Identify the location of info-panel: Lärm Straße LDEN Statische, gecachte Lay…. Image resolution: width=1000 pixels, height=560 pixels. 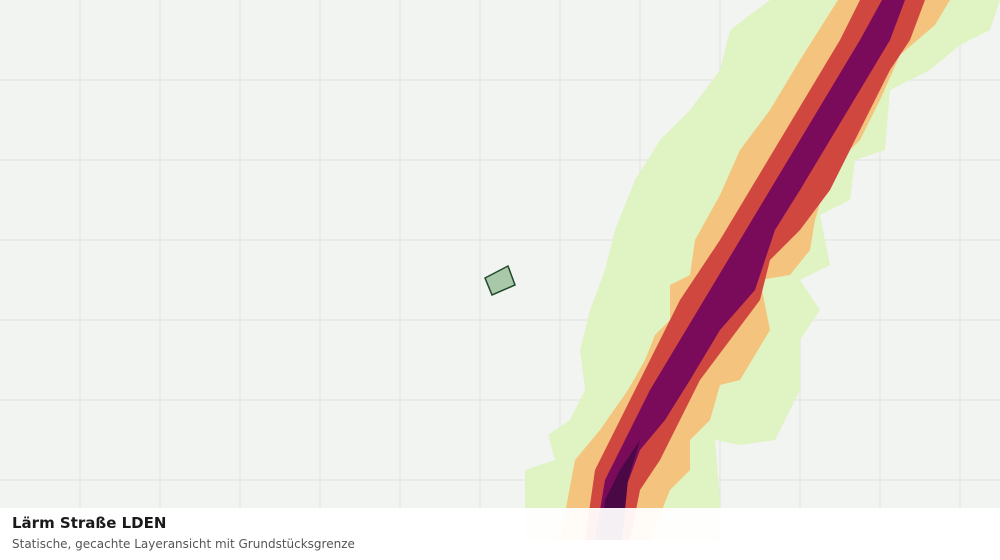
(500, 534).